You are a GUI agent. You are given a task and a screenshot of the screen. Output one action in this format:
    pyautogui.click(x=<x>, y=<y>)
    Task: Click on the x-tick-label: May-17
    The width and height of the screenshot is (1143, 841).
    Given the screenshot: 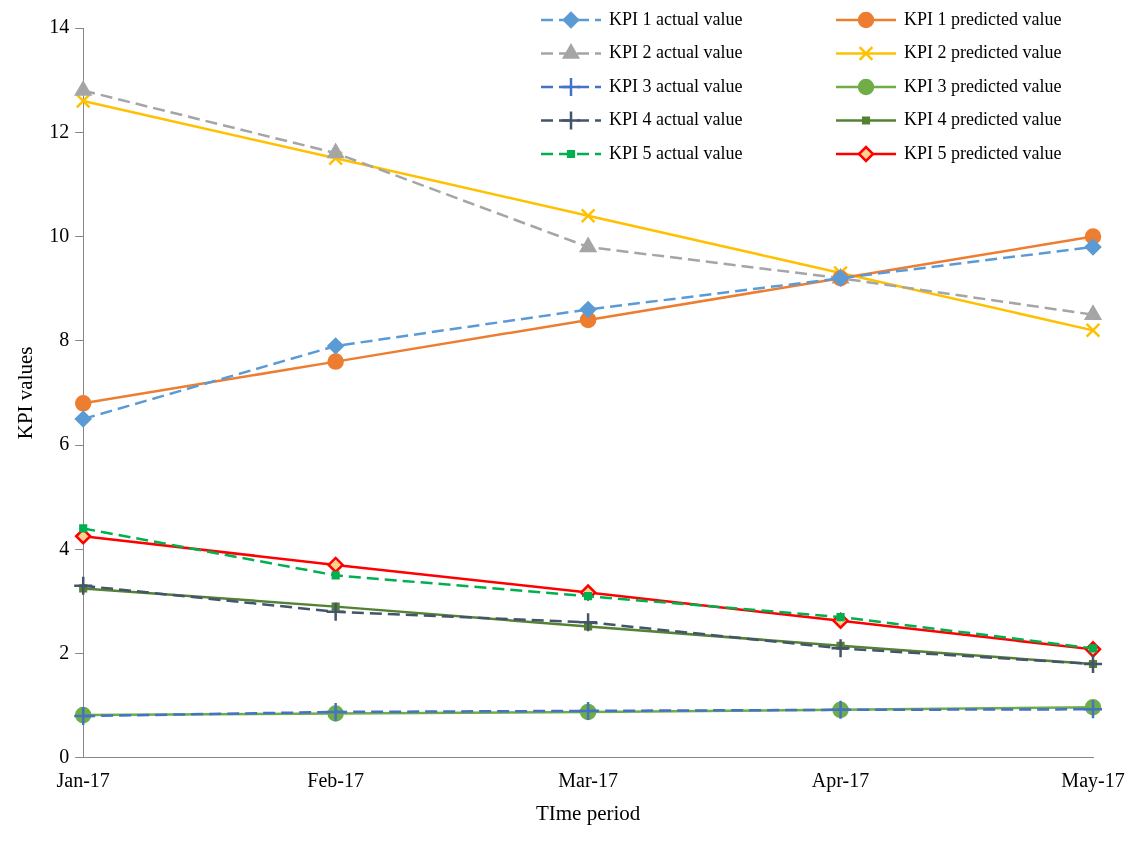 What is the action you would take?
    pyautogui.click(x=1093, y=781)
    